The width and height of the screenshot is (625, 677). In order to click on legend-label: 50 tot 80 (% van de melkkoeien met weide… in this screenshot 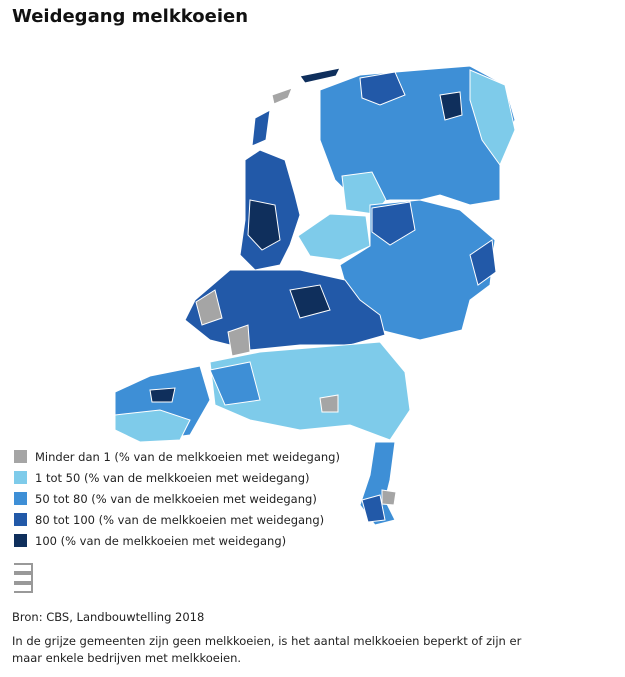, I will do `click(176, 498)`.